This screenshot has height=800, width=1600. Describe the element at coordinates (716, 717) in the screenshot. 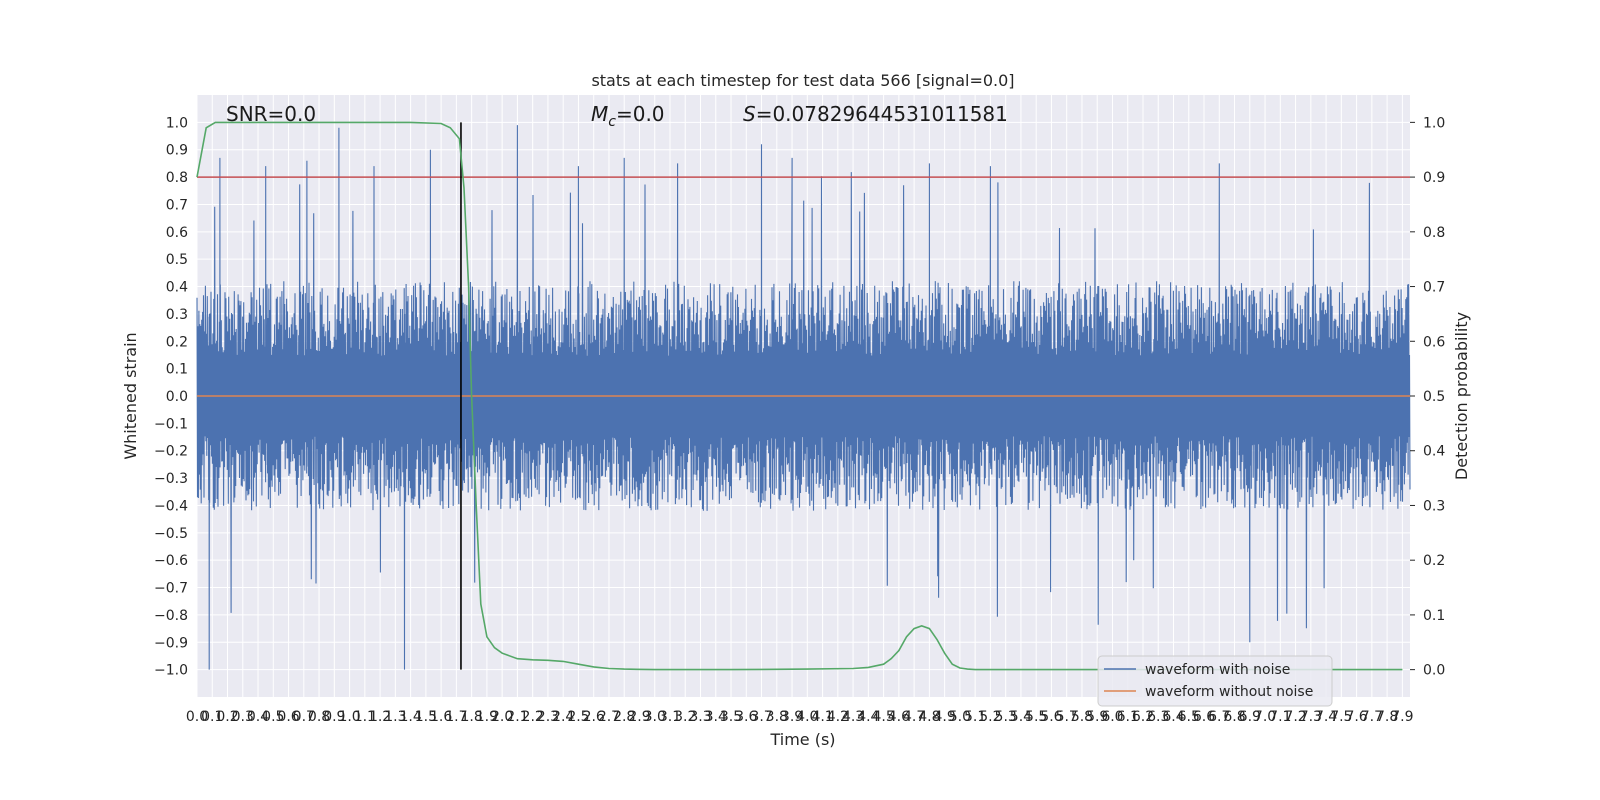

I see `x-tick-label: 3.4` at that location.